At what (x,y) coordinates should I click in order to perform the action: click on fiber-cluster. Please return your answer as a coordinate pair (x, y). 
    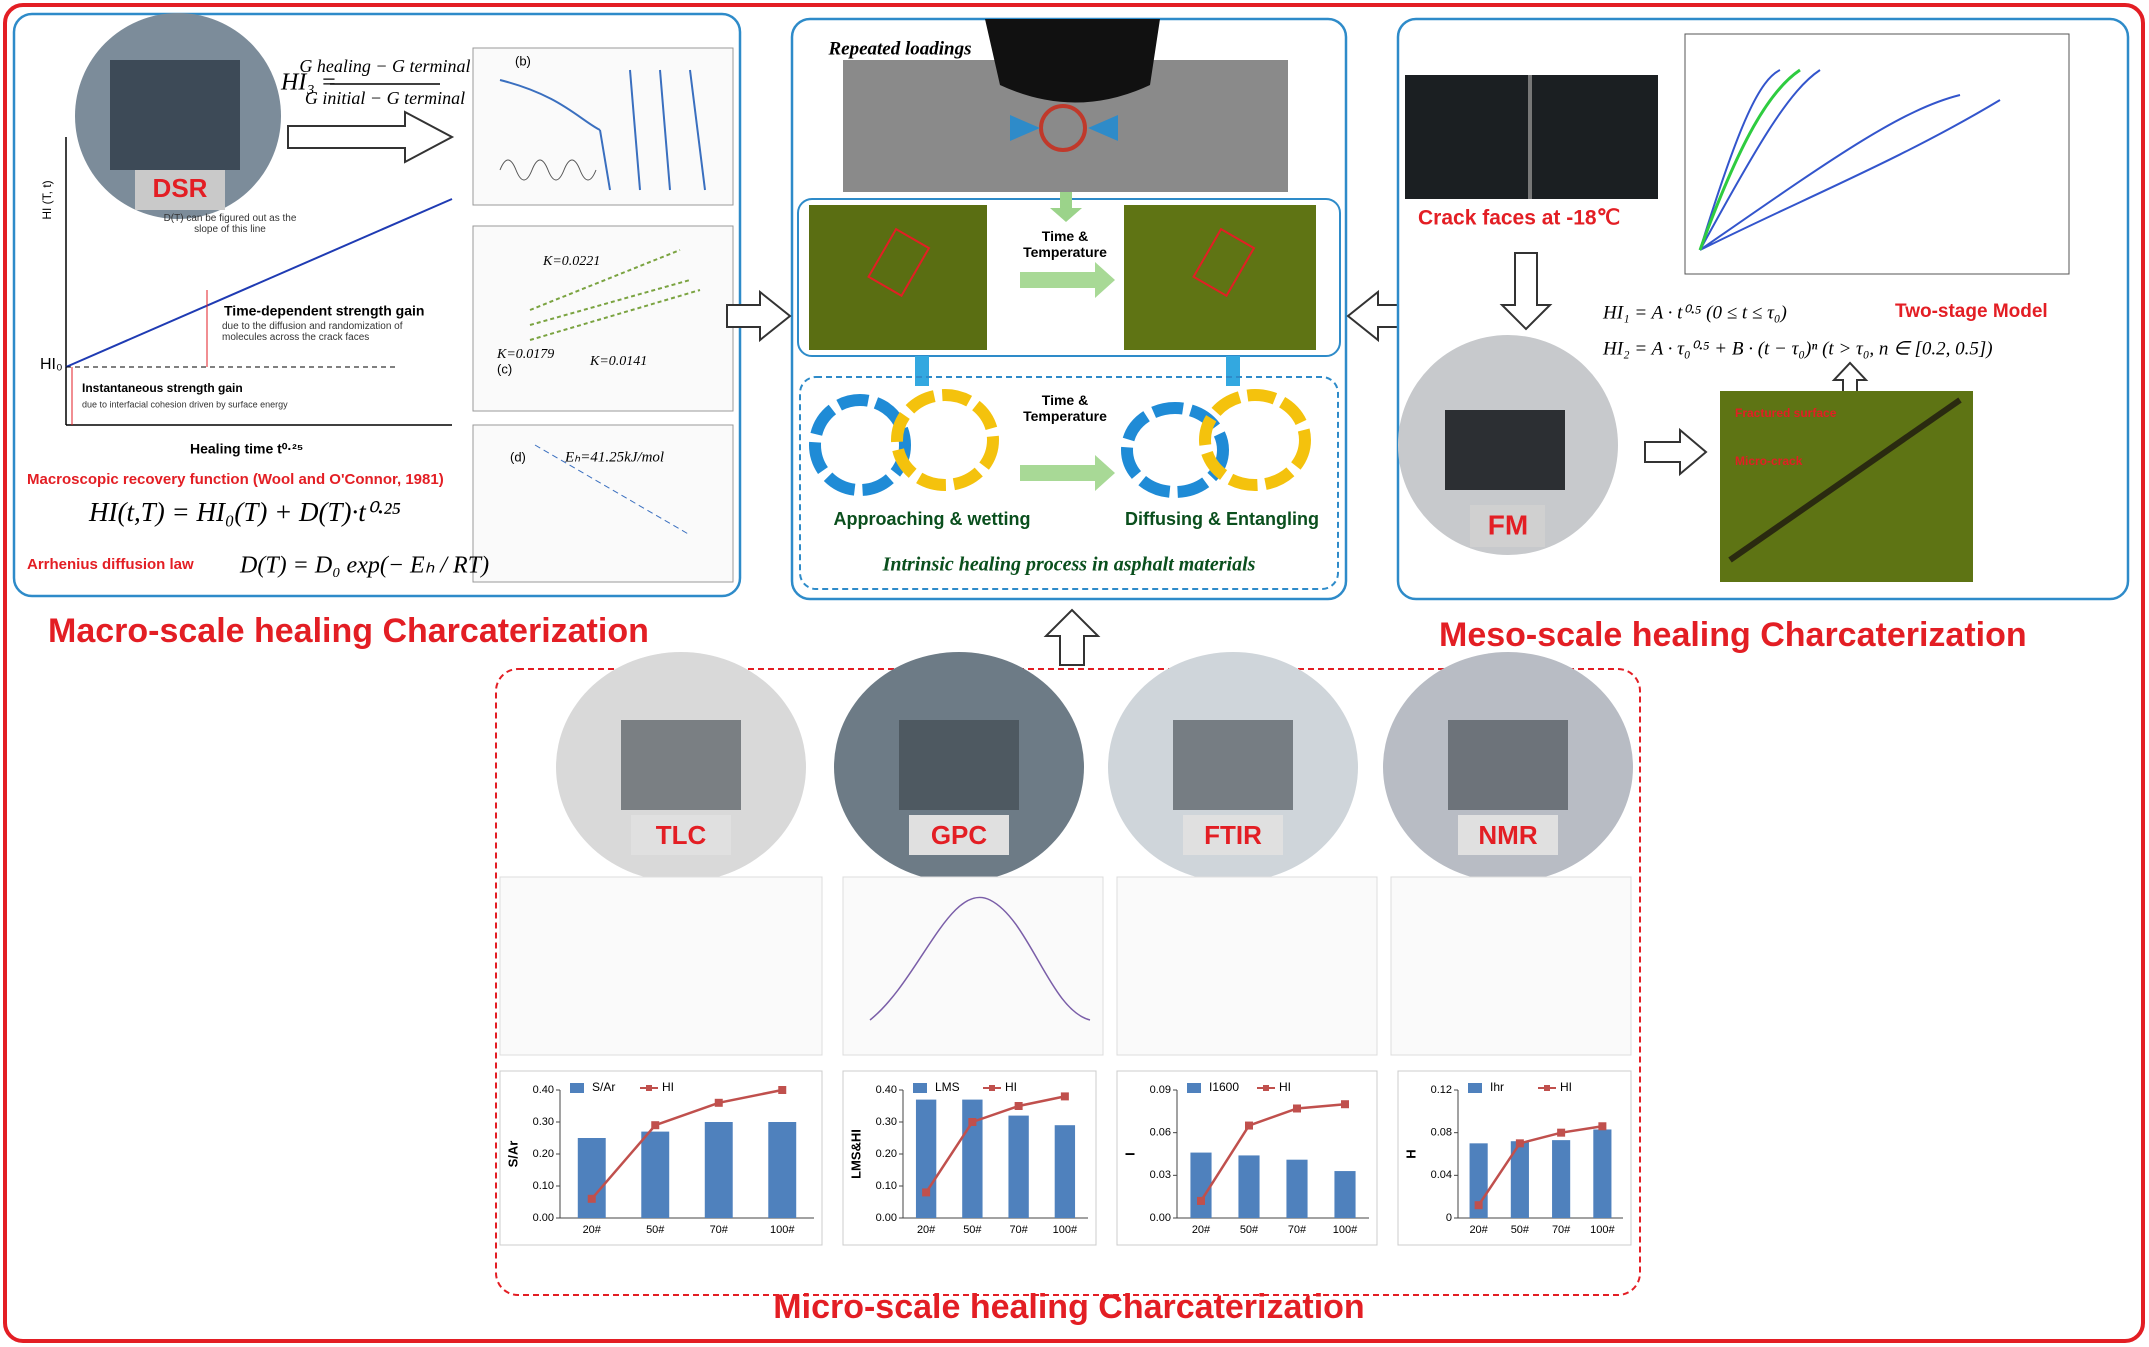
    Looking at the image, I should click on (1060, 443).